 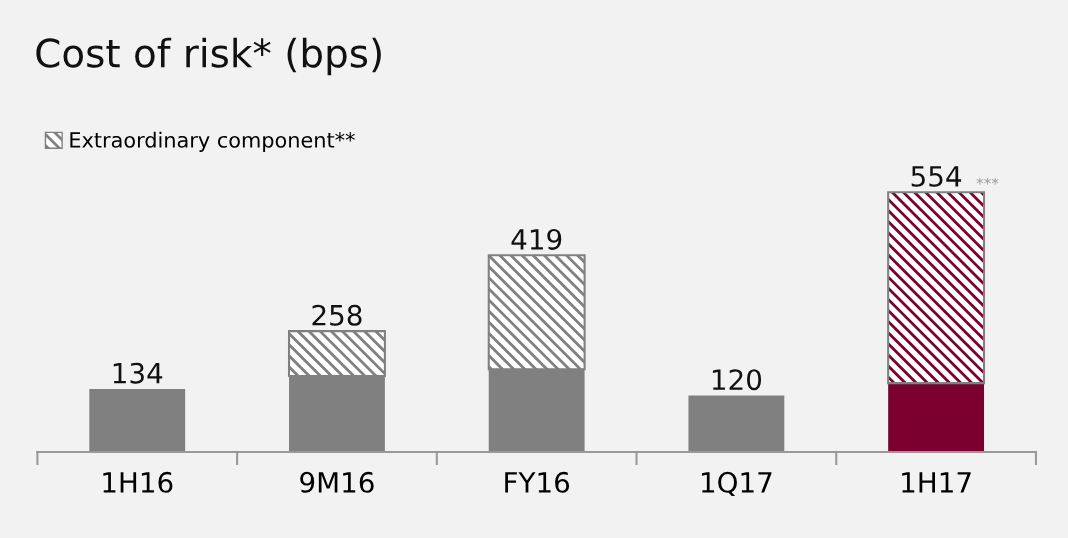 I want to click on annotation: 134, so click(x=138, y=373).